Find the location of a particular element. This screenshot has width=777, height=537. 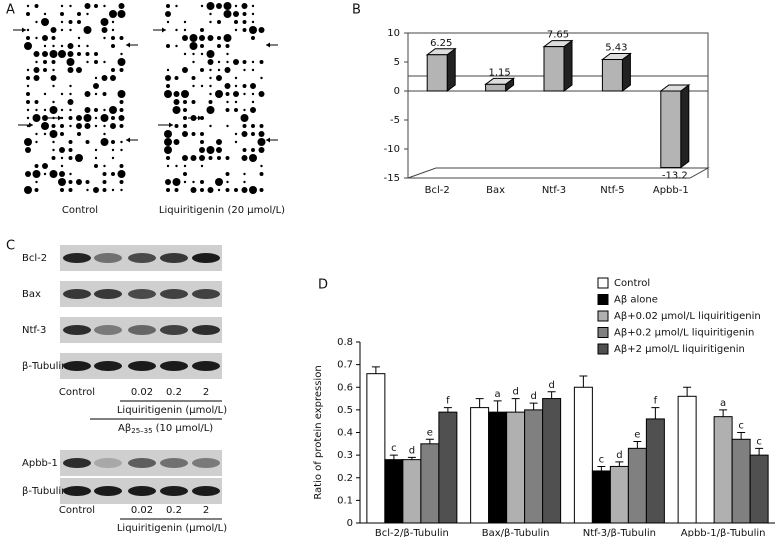

error-bar is located at coordinates (411, 458).